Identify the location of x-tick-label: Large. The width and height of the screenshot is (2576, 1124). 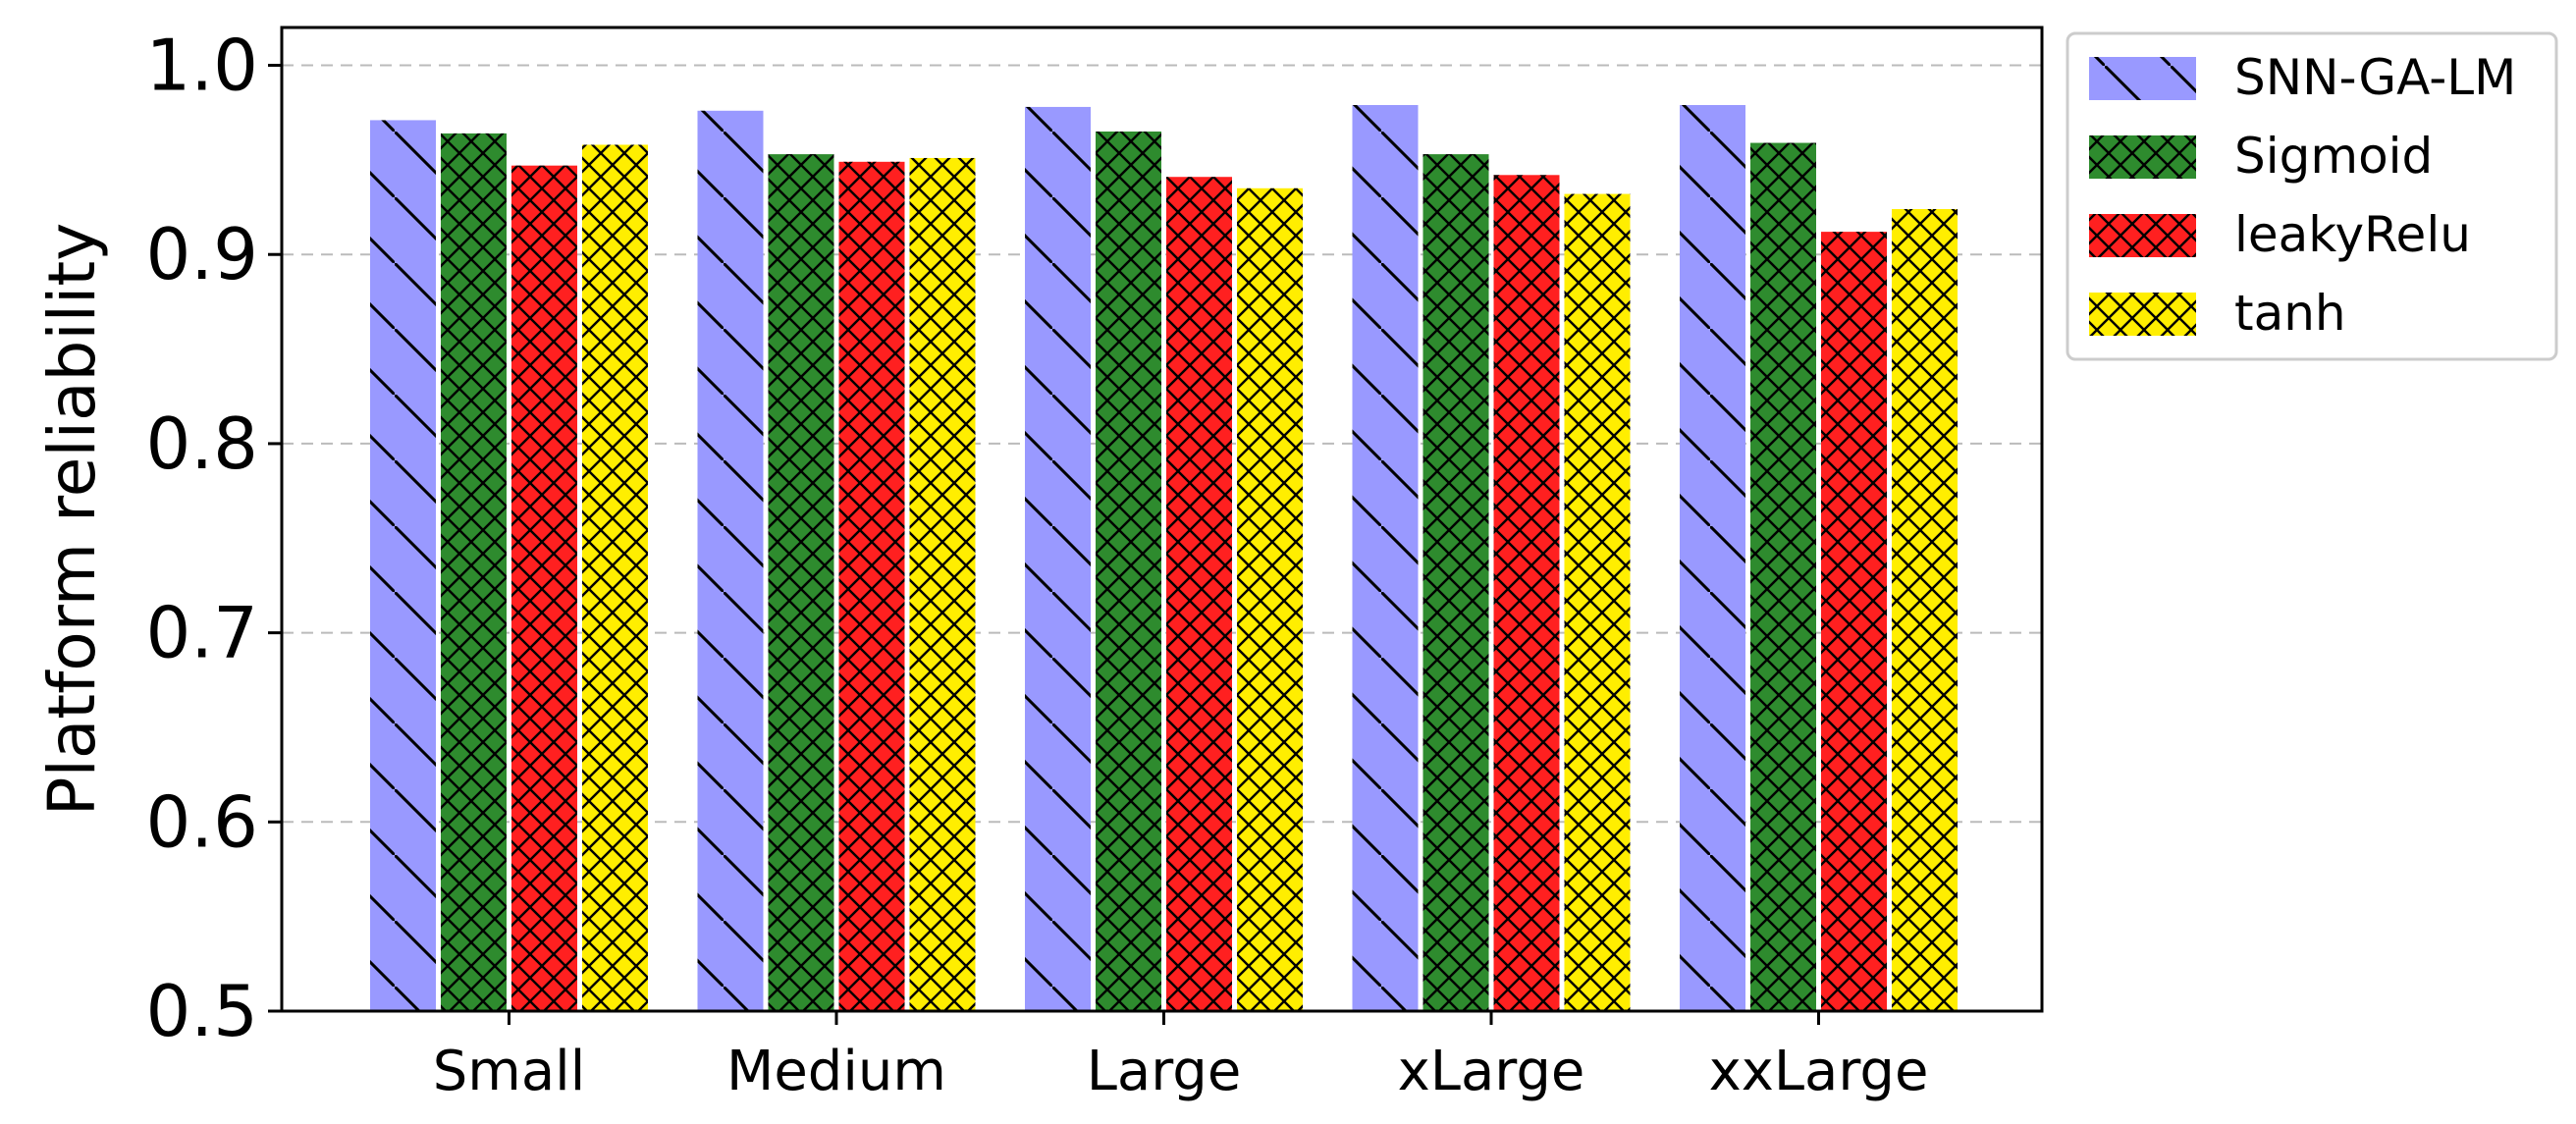
(1164, 1071).